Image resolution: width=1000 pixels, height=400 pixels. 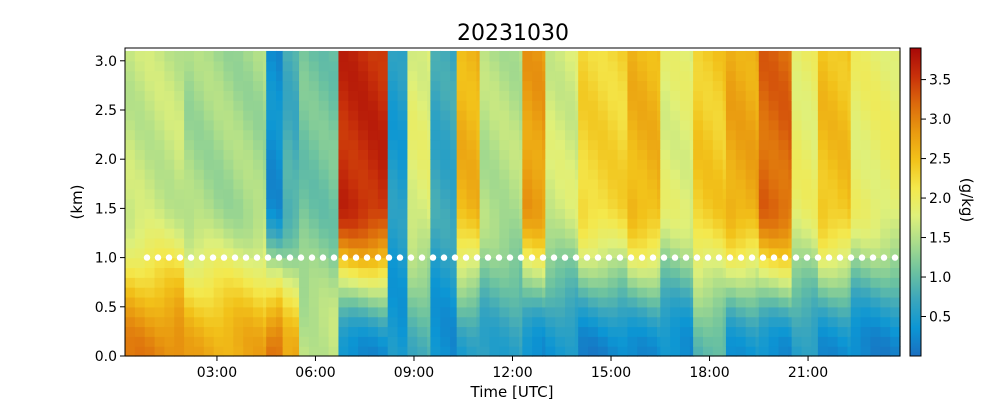 I want to click on y-tick-label: 0.0, so click(x=106, y=357).